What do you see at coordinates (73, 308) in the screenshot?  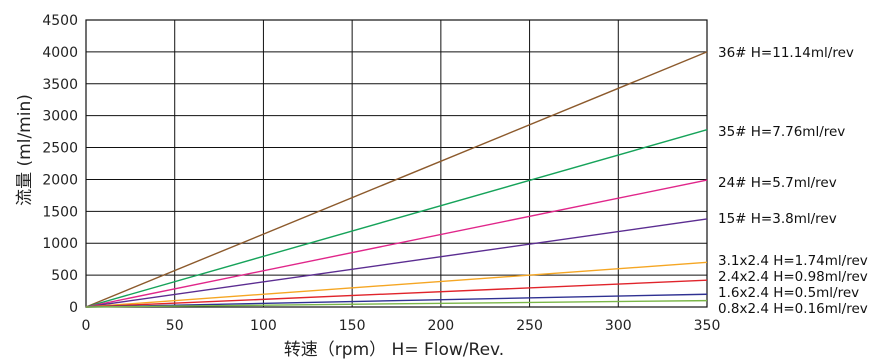 I see `y-tick-label: 0` at bounding box center [73, 308].